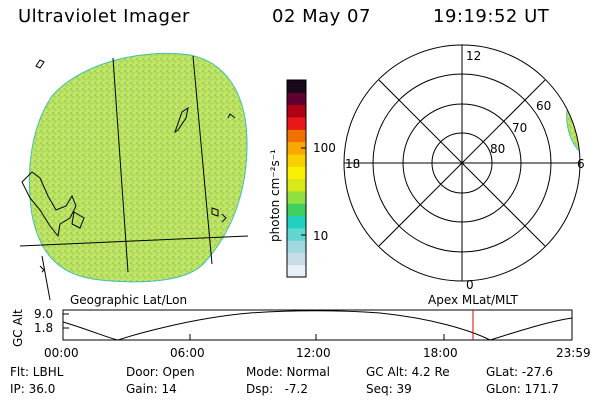 The height and width of the screenshot is (400, 600). Describe the element at coordinates (104, 16) in the screenshot. I see `page-title: Ultraviolet Imager` at that location.